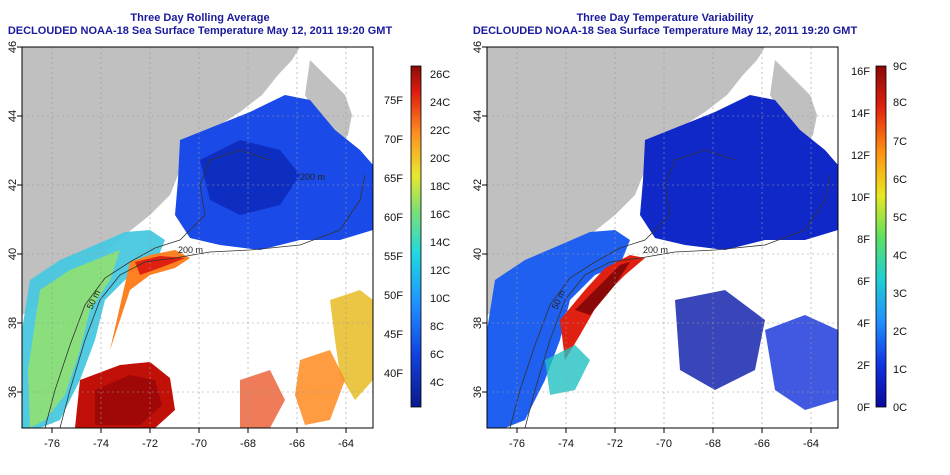  What do you see at coordinates (440, 131) in the screenshot?
I see `c-tick-label: 22C` at bounding box center [440, 131].